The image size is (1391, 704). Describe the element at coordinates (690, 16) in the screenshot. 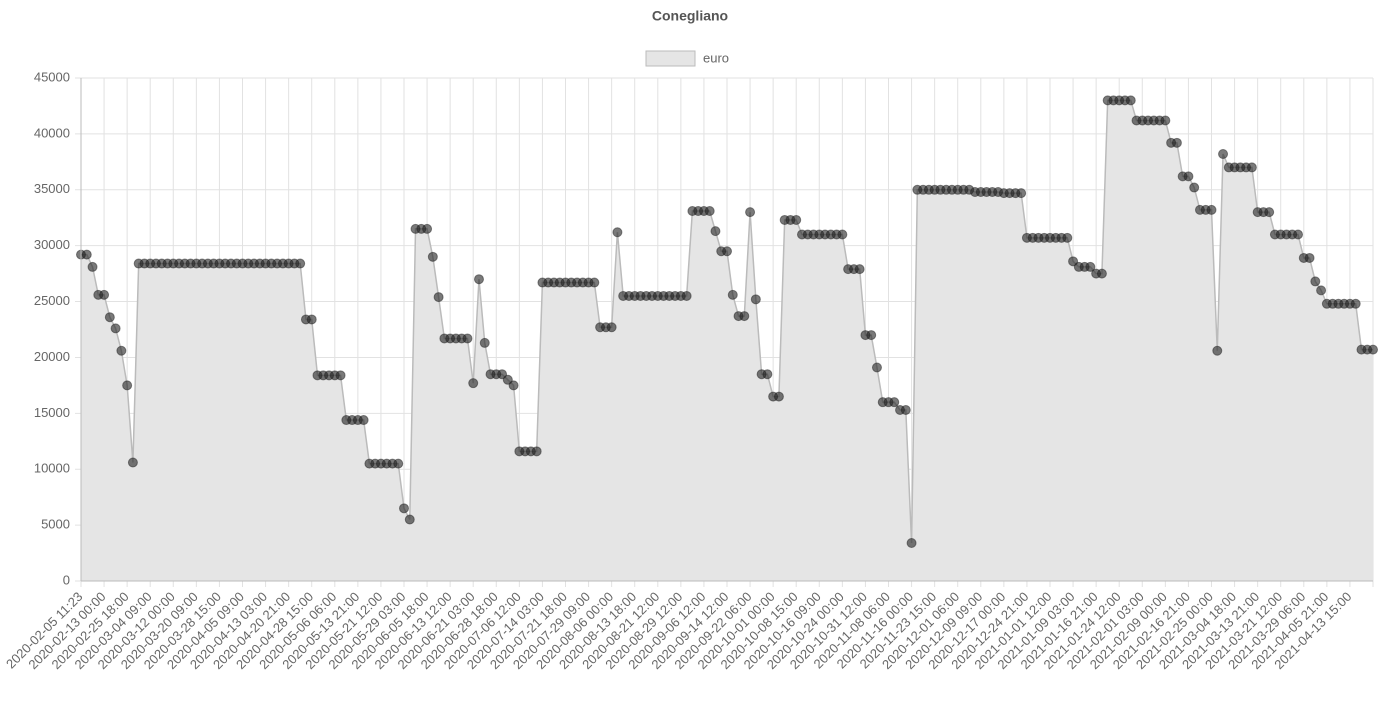

I see `chart-title: Conegliano` at that location.